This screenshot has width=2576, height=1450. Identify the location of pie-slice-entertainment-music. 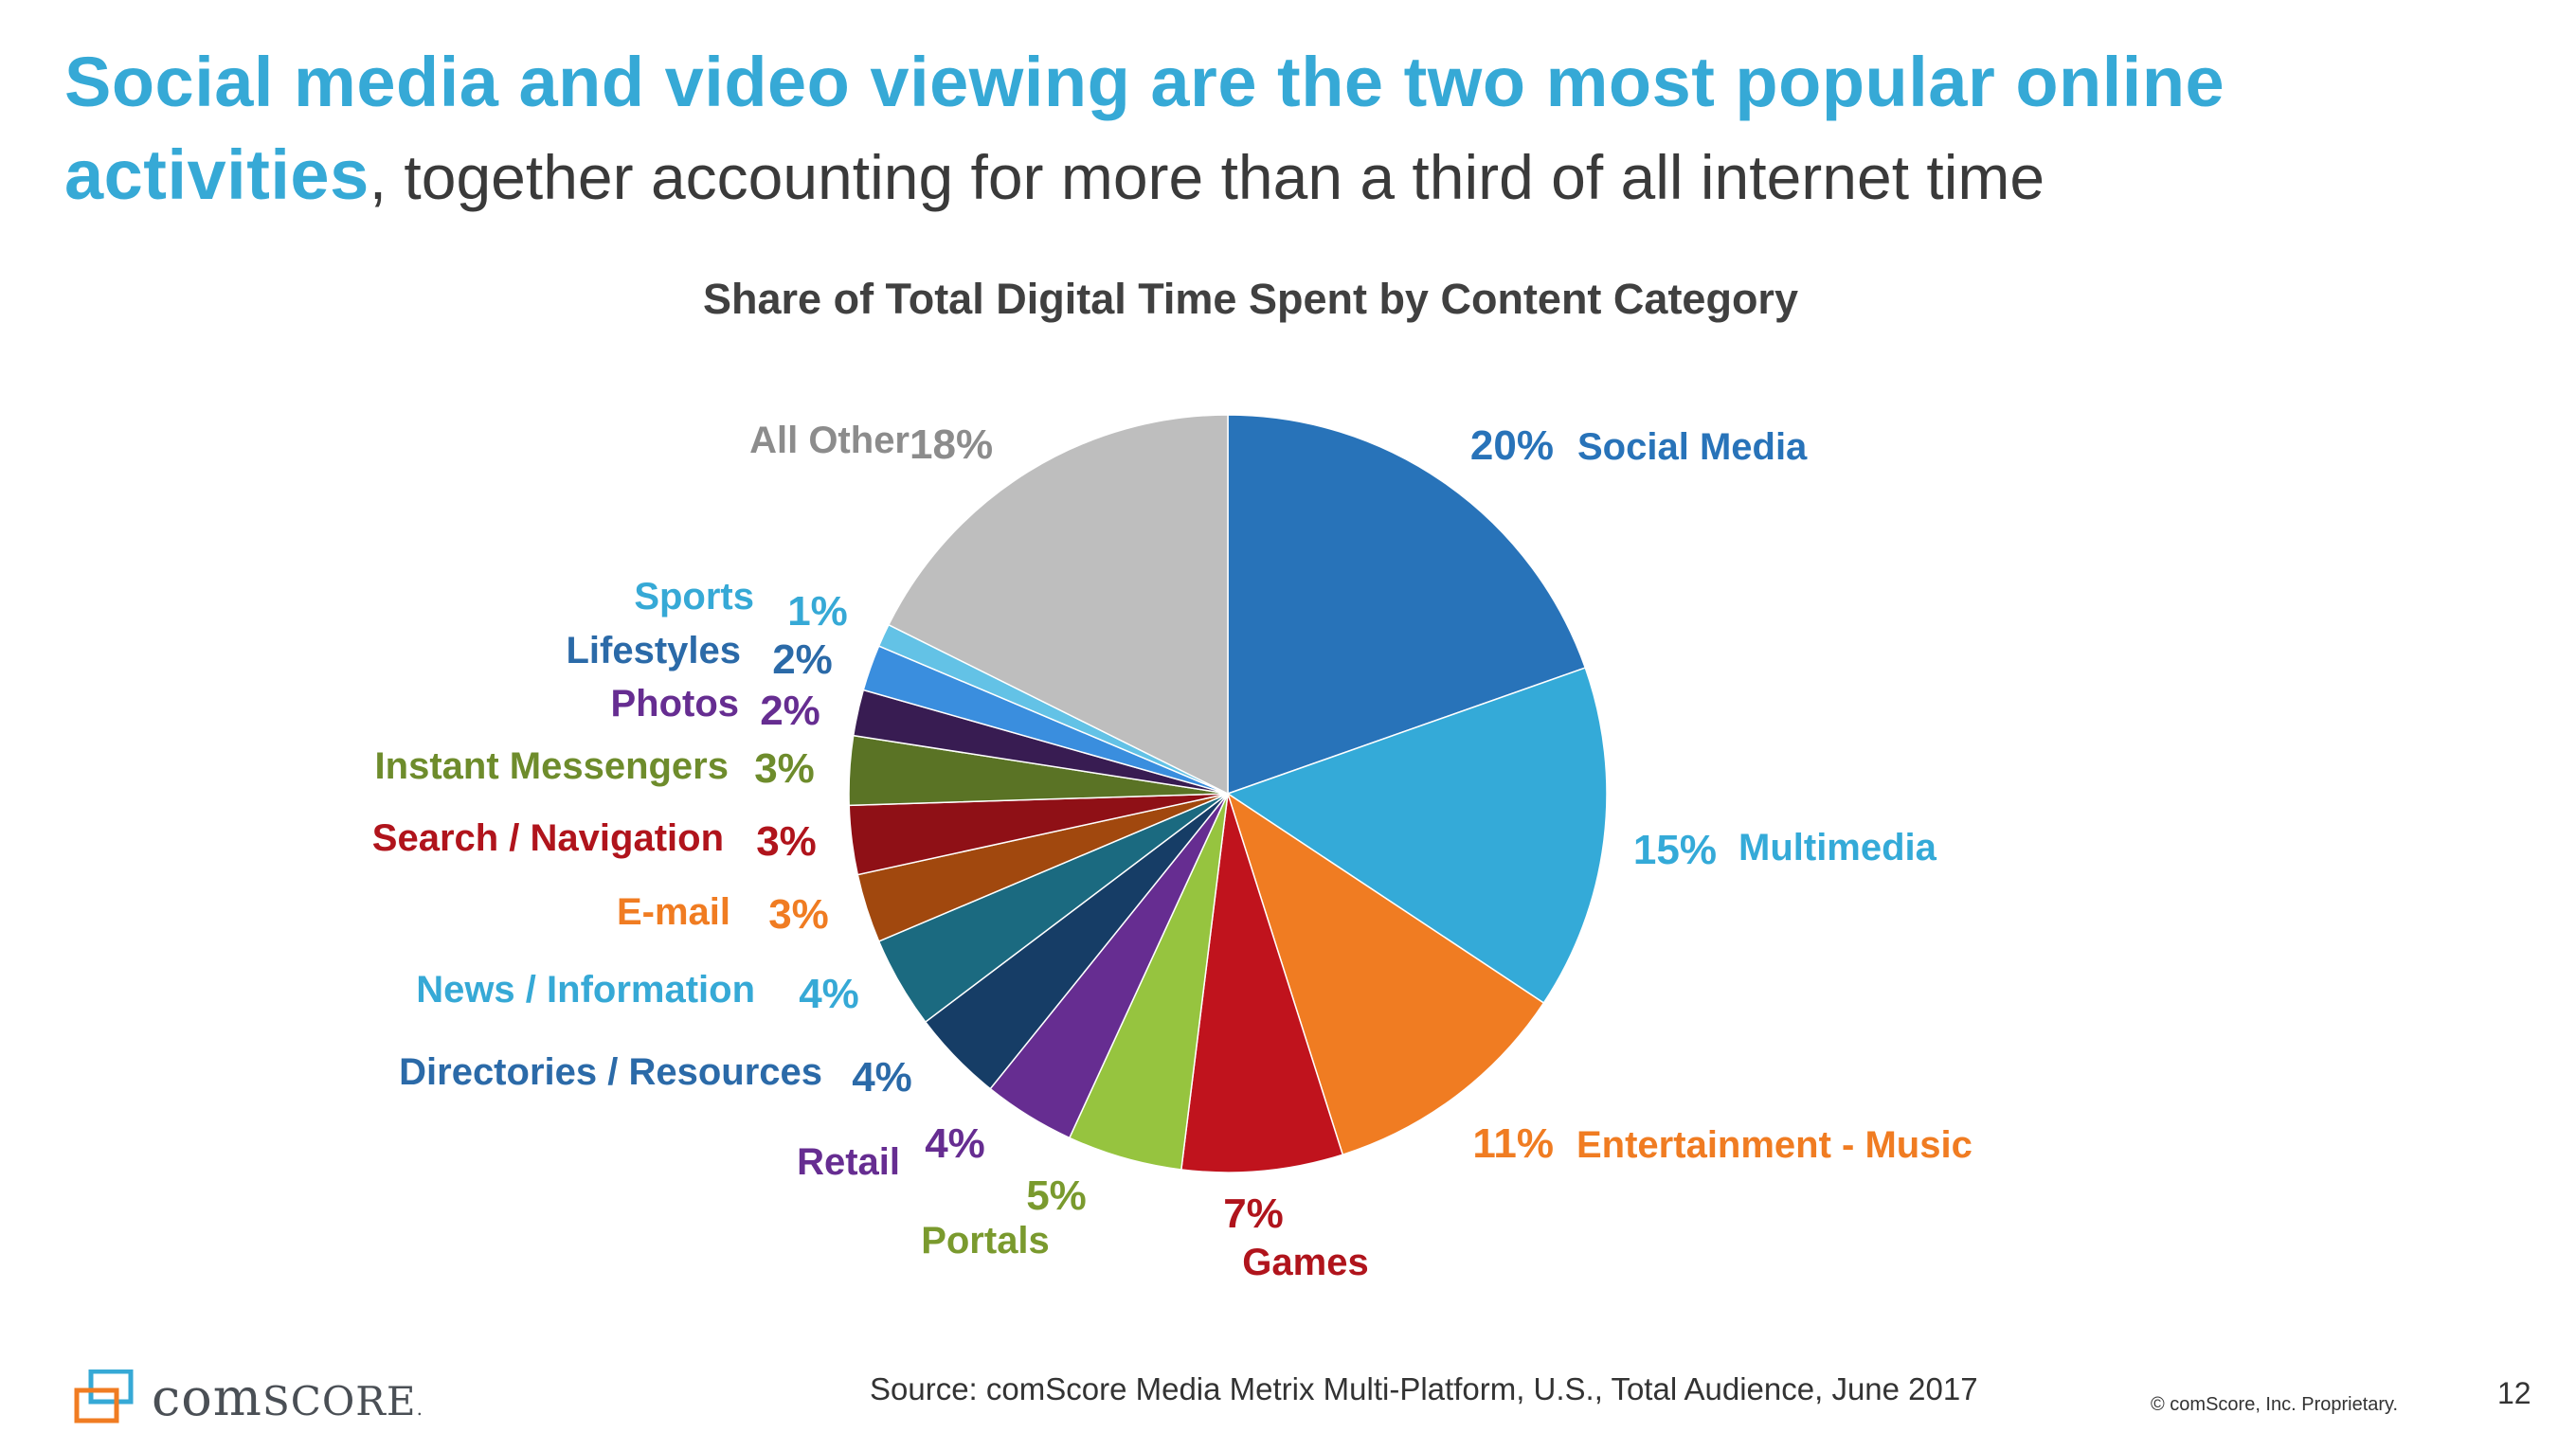
(1385, 974).